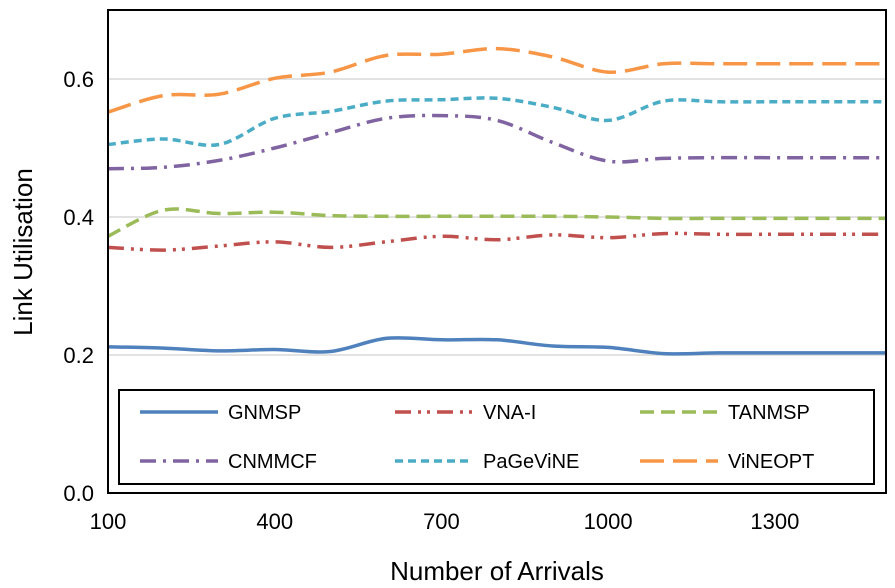 This screenshot has height=588, width=895. I want to click on series-line-pagevine, so click(496, 122).